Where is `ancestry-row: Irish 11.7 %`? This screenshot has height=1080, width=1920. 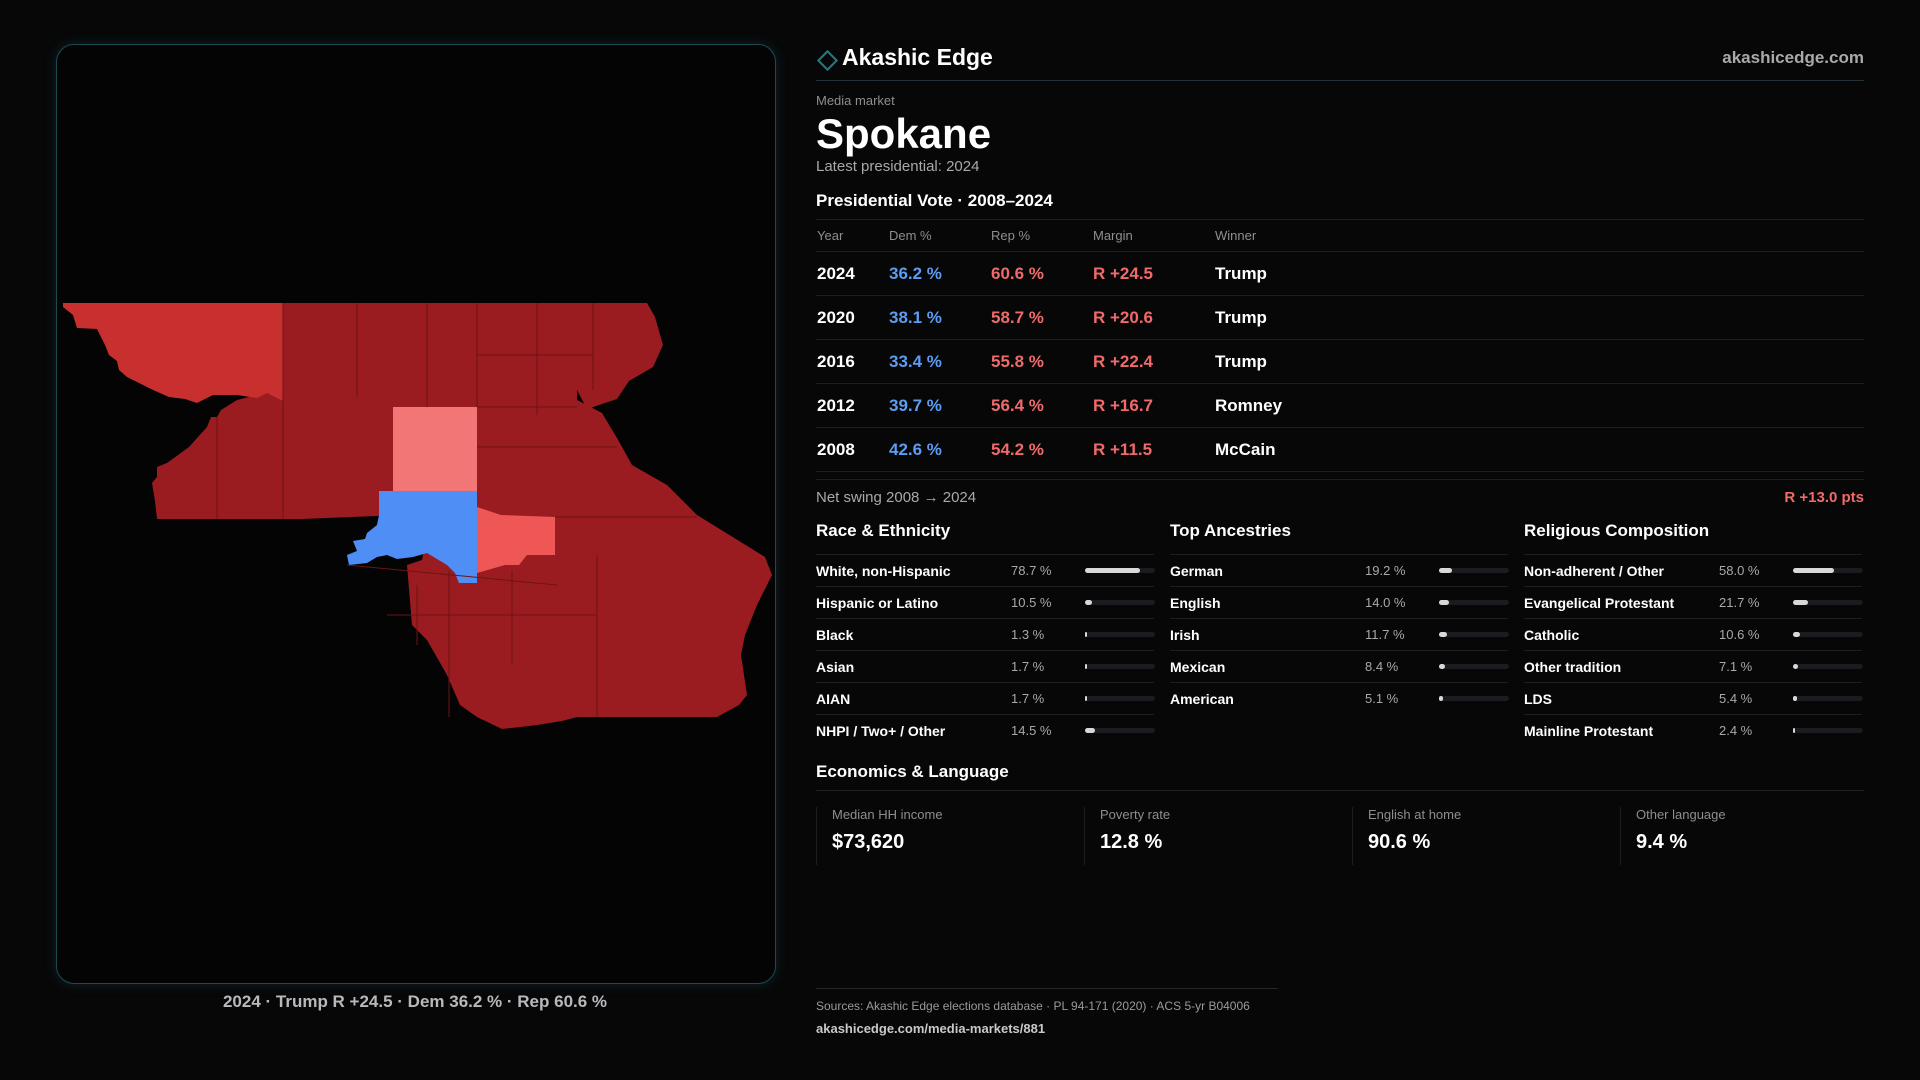
ancestry-row: Irish 11.7 % is located at coordinates (1339, 634).